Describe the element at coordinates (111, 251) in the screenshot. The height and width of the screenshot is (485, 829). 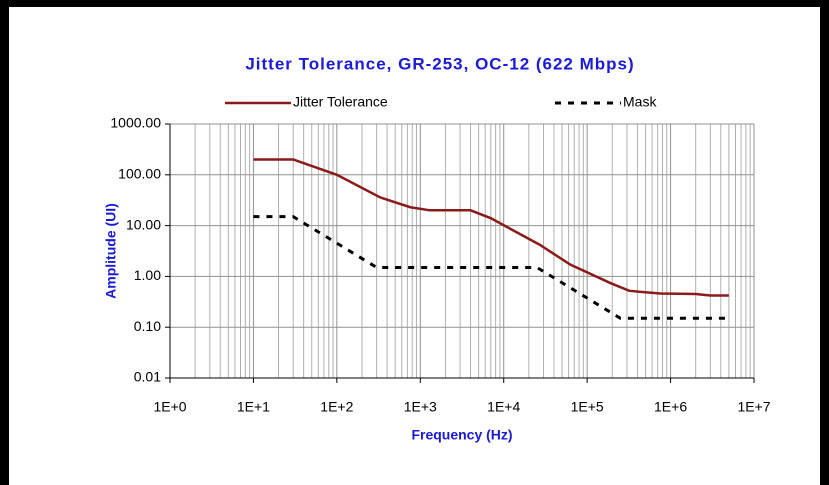
I see `y-axis-label: Amplitude (UI)` at that location.